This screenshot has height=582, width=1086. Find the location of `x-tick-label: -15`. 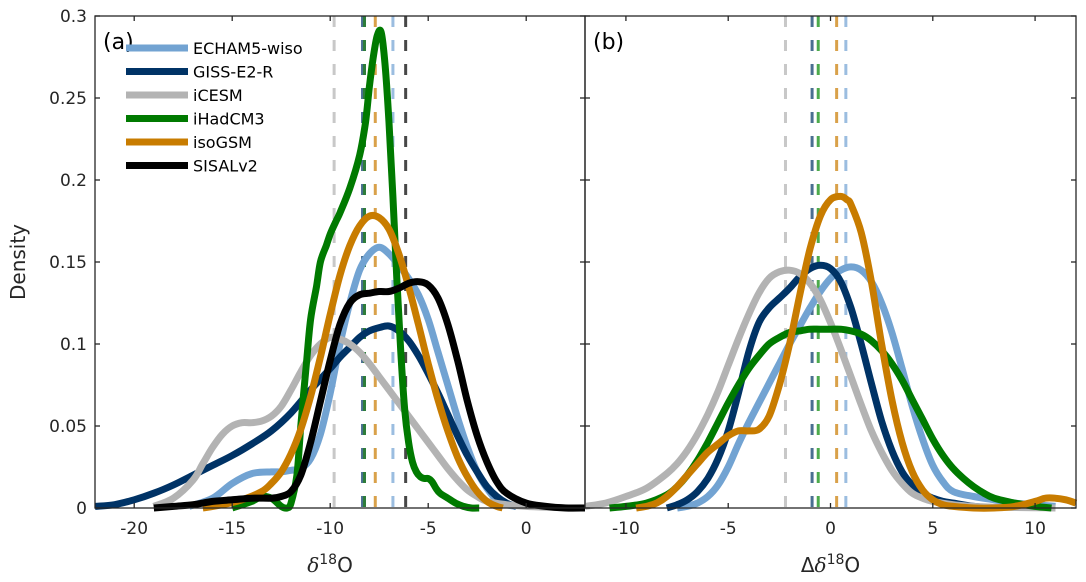

x-tick-label: -15 is located at coordinates (232, 529).